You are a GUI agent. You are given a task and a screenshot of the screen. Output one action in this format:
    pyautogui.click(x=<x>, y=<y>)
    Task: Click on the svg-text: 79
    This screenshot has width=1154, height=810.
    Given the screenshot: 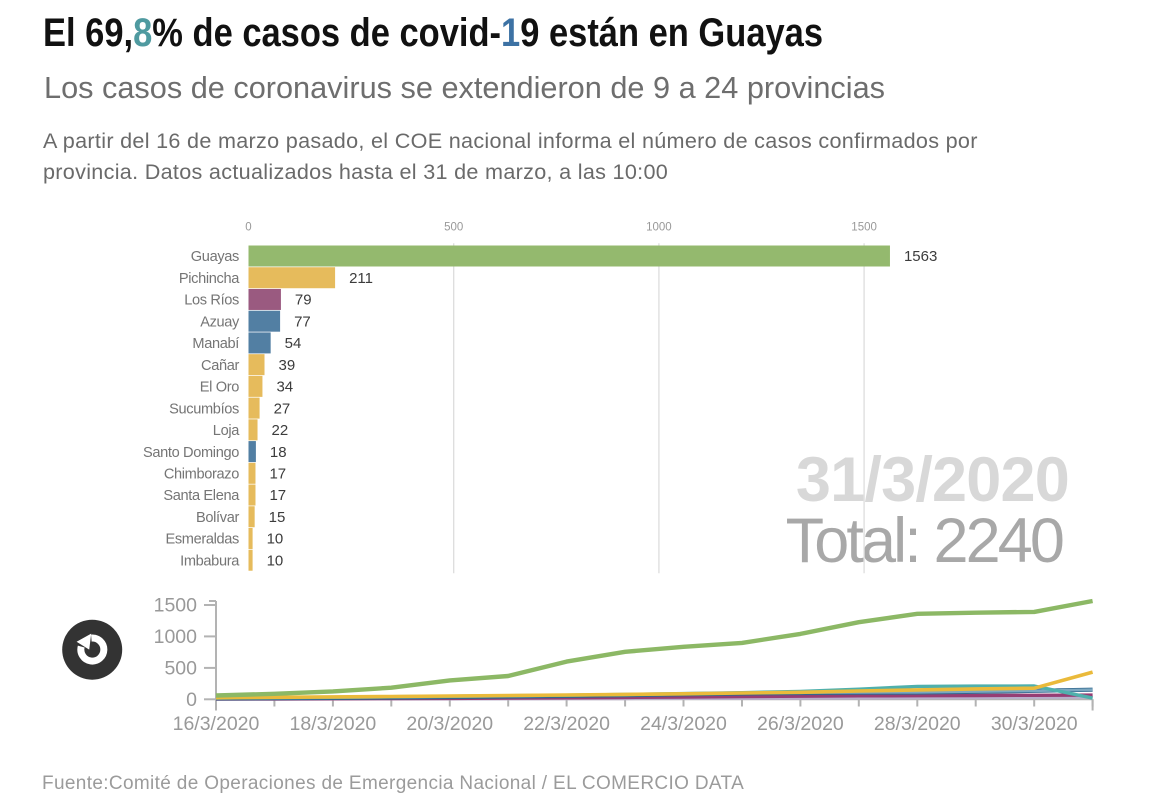 What is the action you would take?
    pyautogui.click(x=303, y=300)
    